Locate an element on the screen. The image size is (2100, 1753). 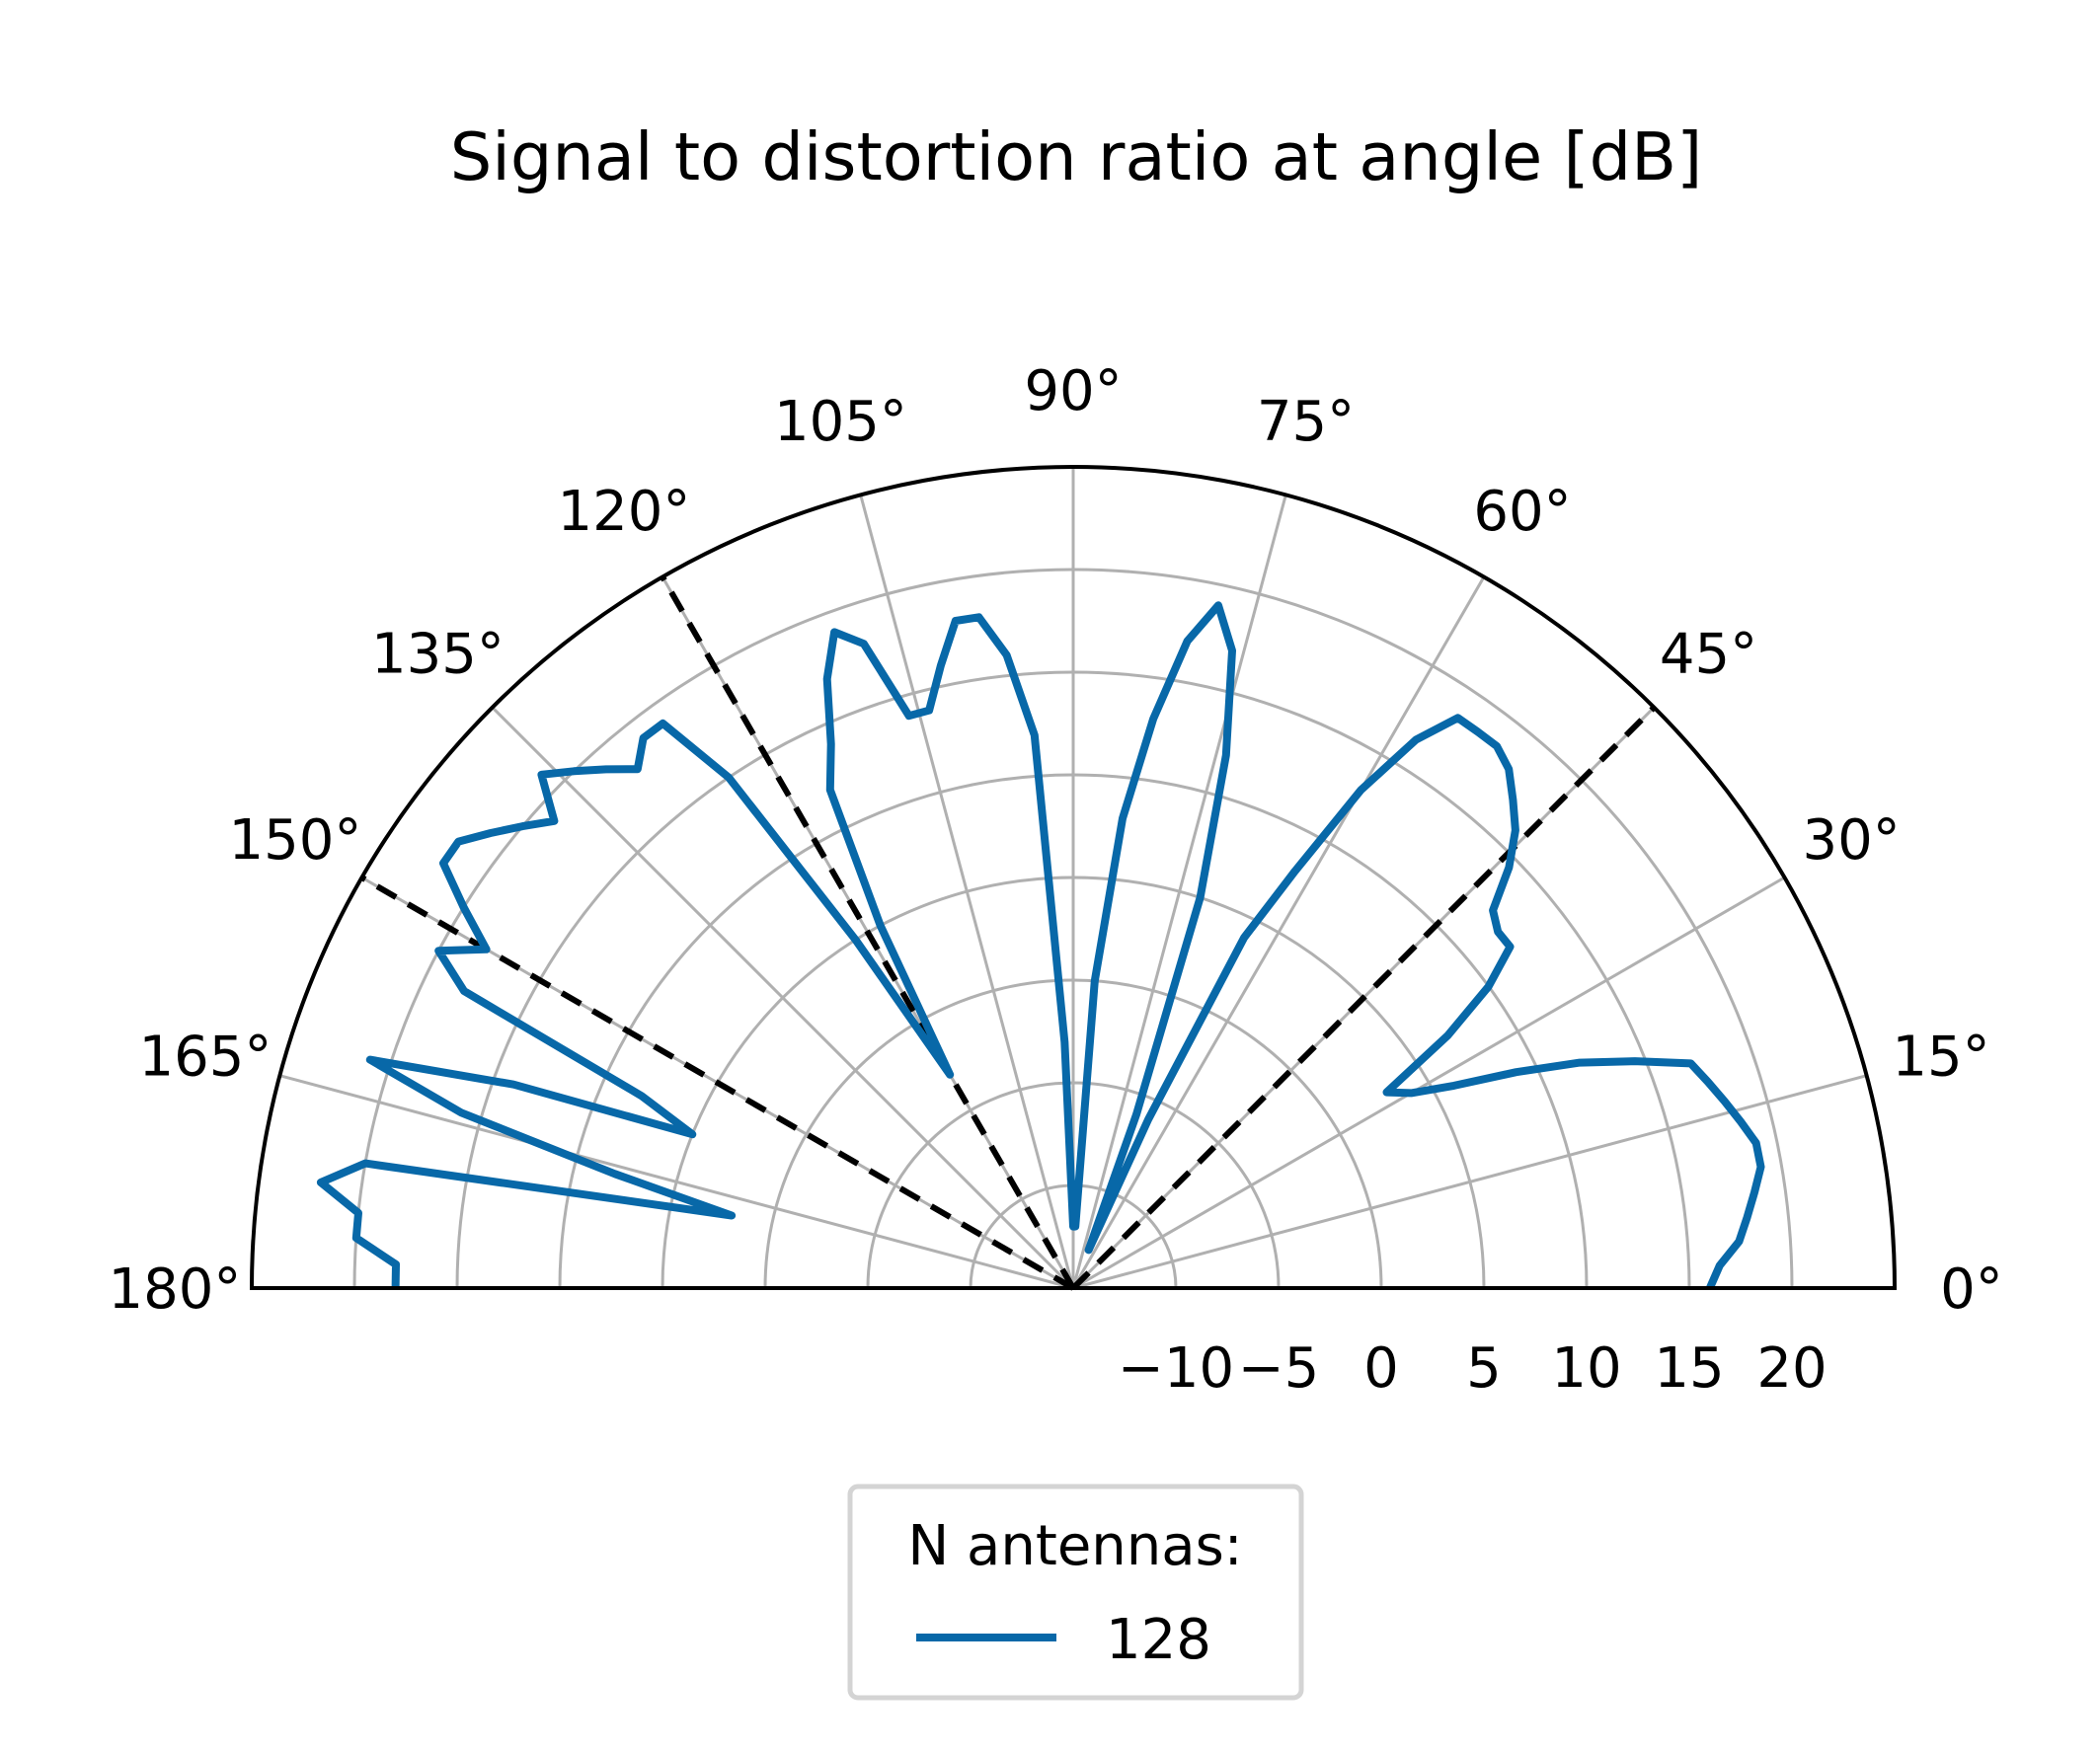
legend: N antennas: 128 is located at coordinates (1076, 1593).